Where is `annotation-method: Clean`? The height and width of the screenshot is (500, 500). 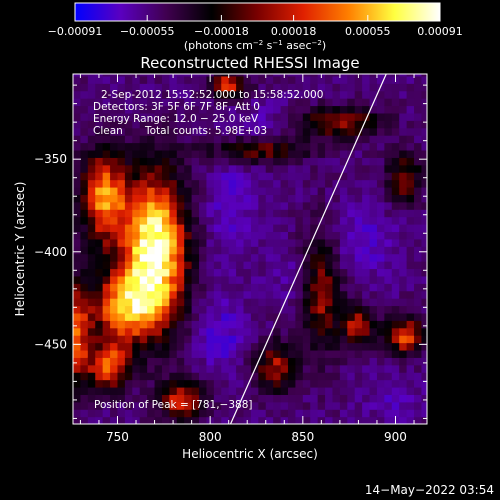
annotation-method: Clean is located at coordinates (108, 131).